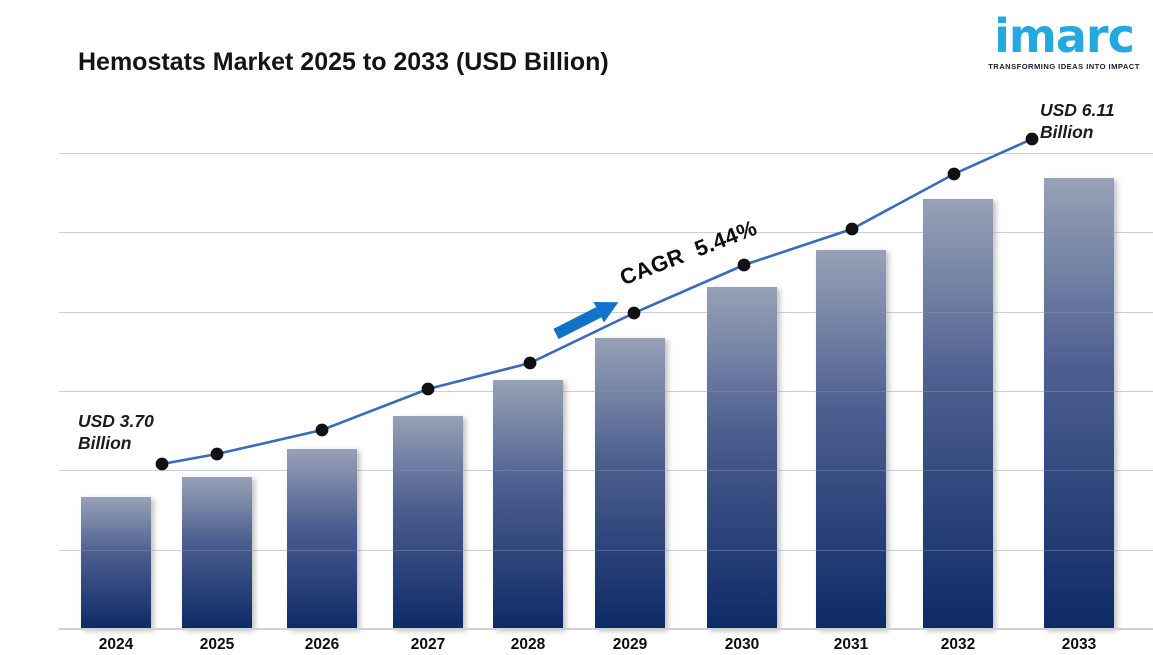 Image resolution: width=1153 pixels, height=655 pixels. What do you see at coordinates (1077, 121) in the screenshot?
I see `end-value-annotation: USD 6.11 Billion` at bounding box center [1077, 121].